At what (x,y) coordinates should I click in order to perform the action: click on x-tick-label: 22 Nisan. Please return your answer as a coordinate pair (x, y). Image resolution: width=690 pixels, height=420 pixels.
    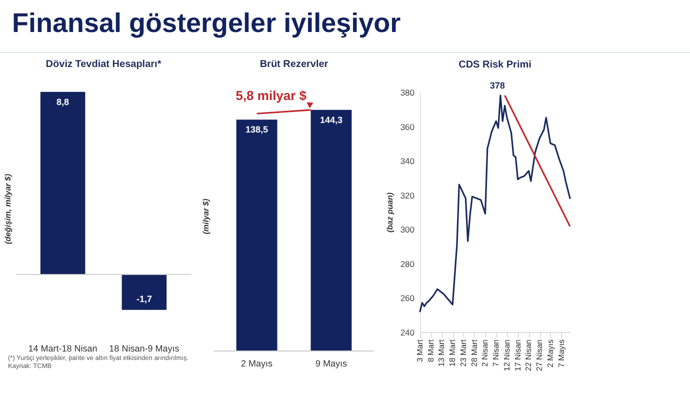
    Looking at the image, I should click on (529, 356).